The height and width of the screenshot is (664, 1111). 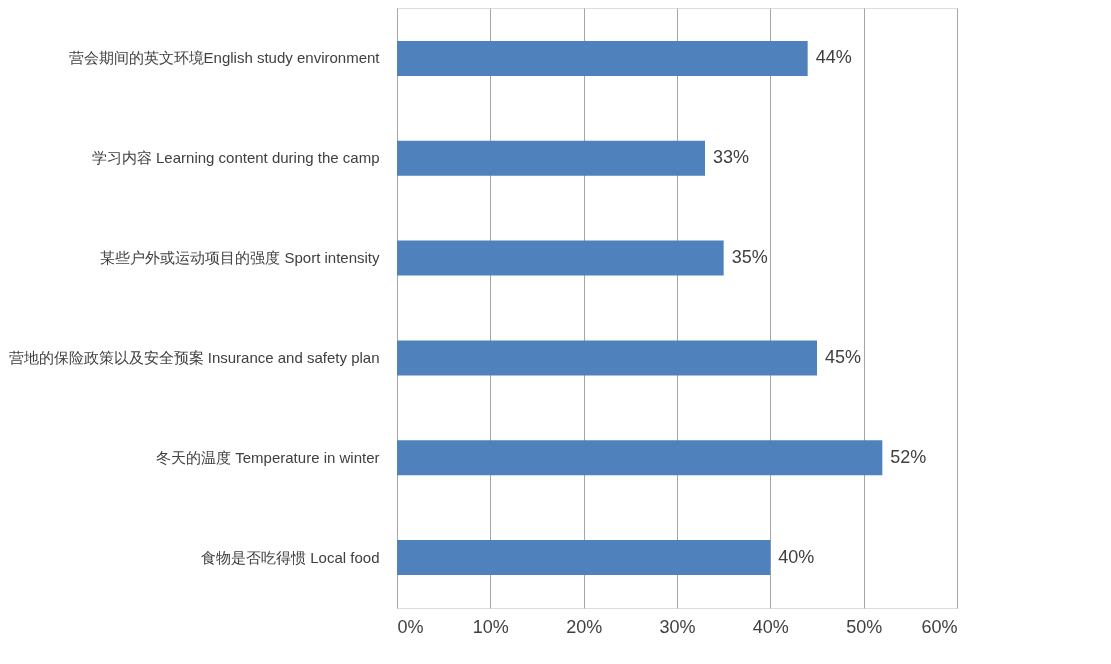 I want to click on y-tick-label: 食物是否吃得惯 Local food, so click(x=290, y=557).